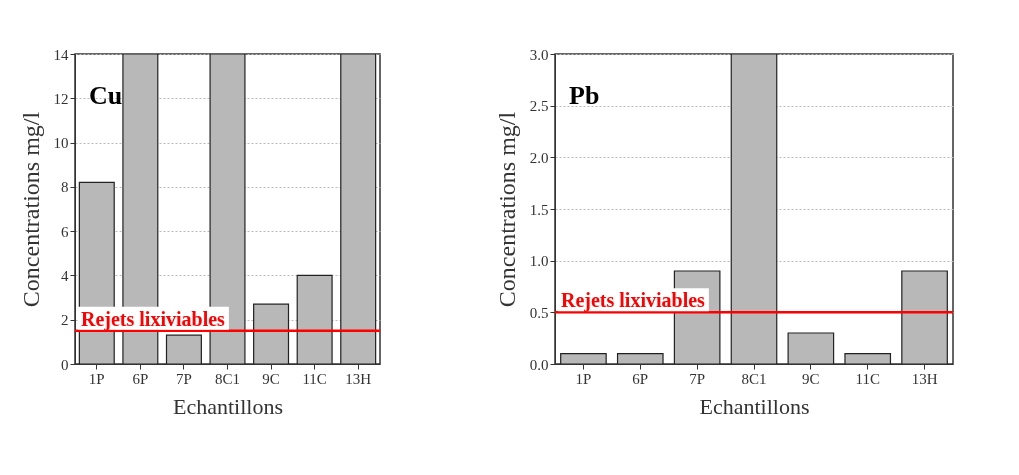 The height and width of the screenshot is (475, 1019). I want to click on y-tick-label: 2, so click(65, 320).